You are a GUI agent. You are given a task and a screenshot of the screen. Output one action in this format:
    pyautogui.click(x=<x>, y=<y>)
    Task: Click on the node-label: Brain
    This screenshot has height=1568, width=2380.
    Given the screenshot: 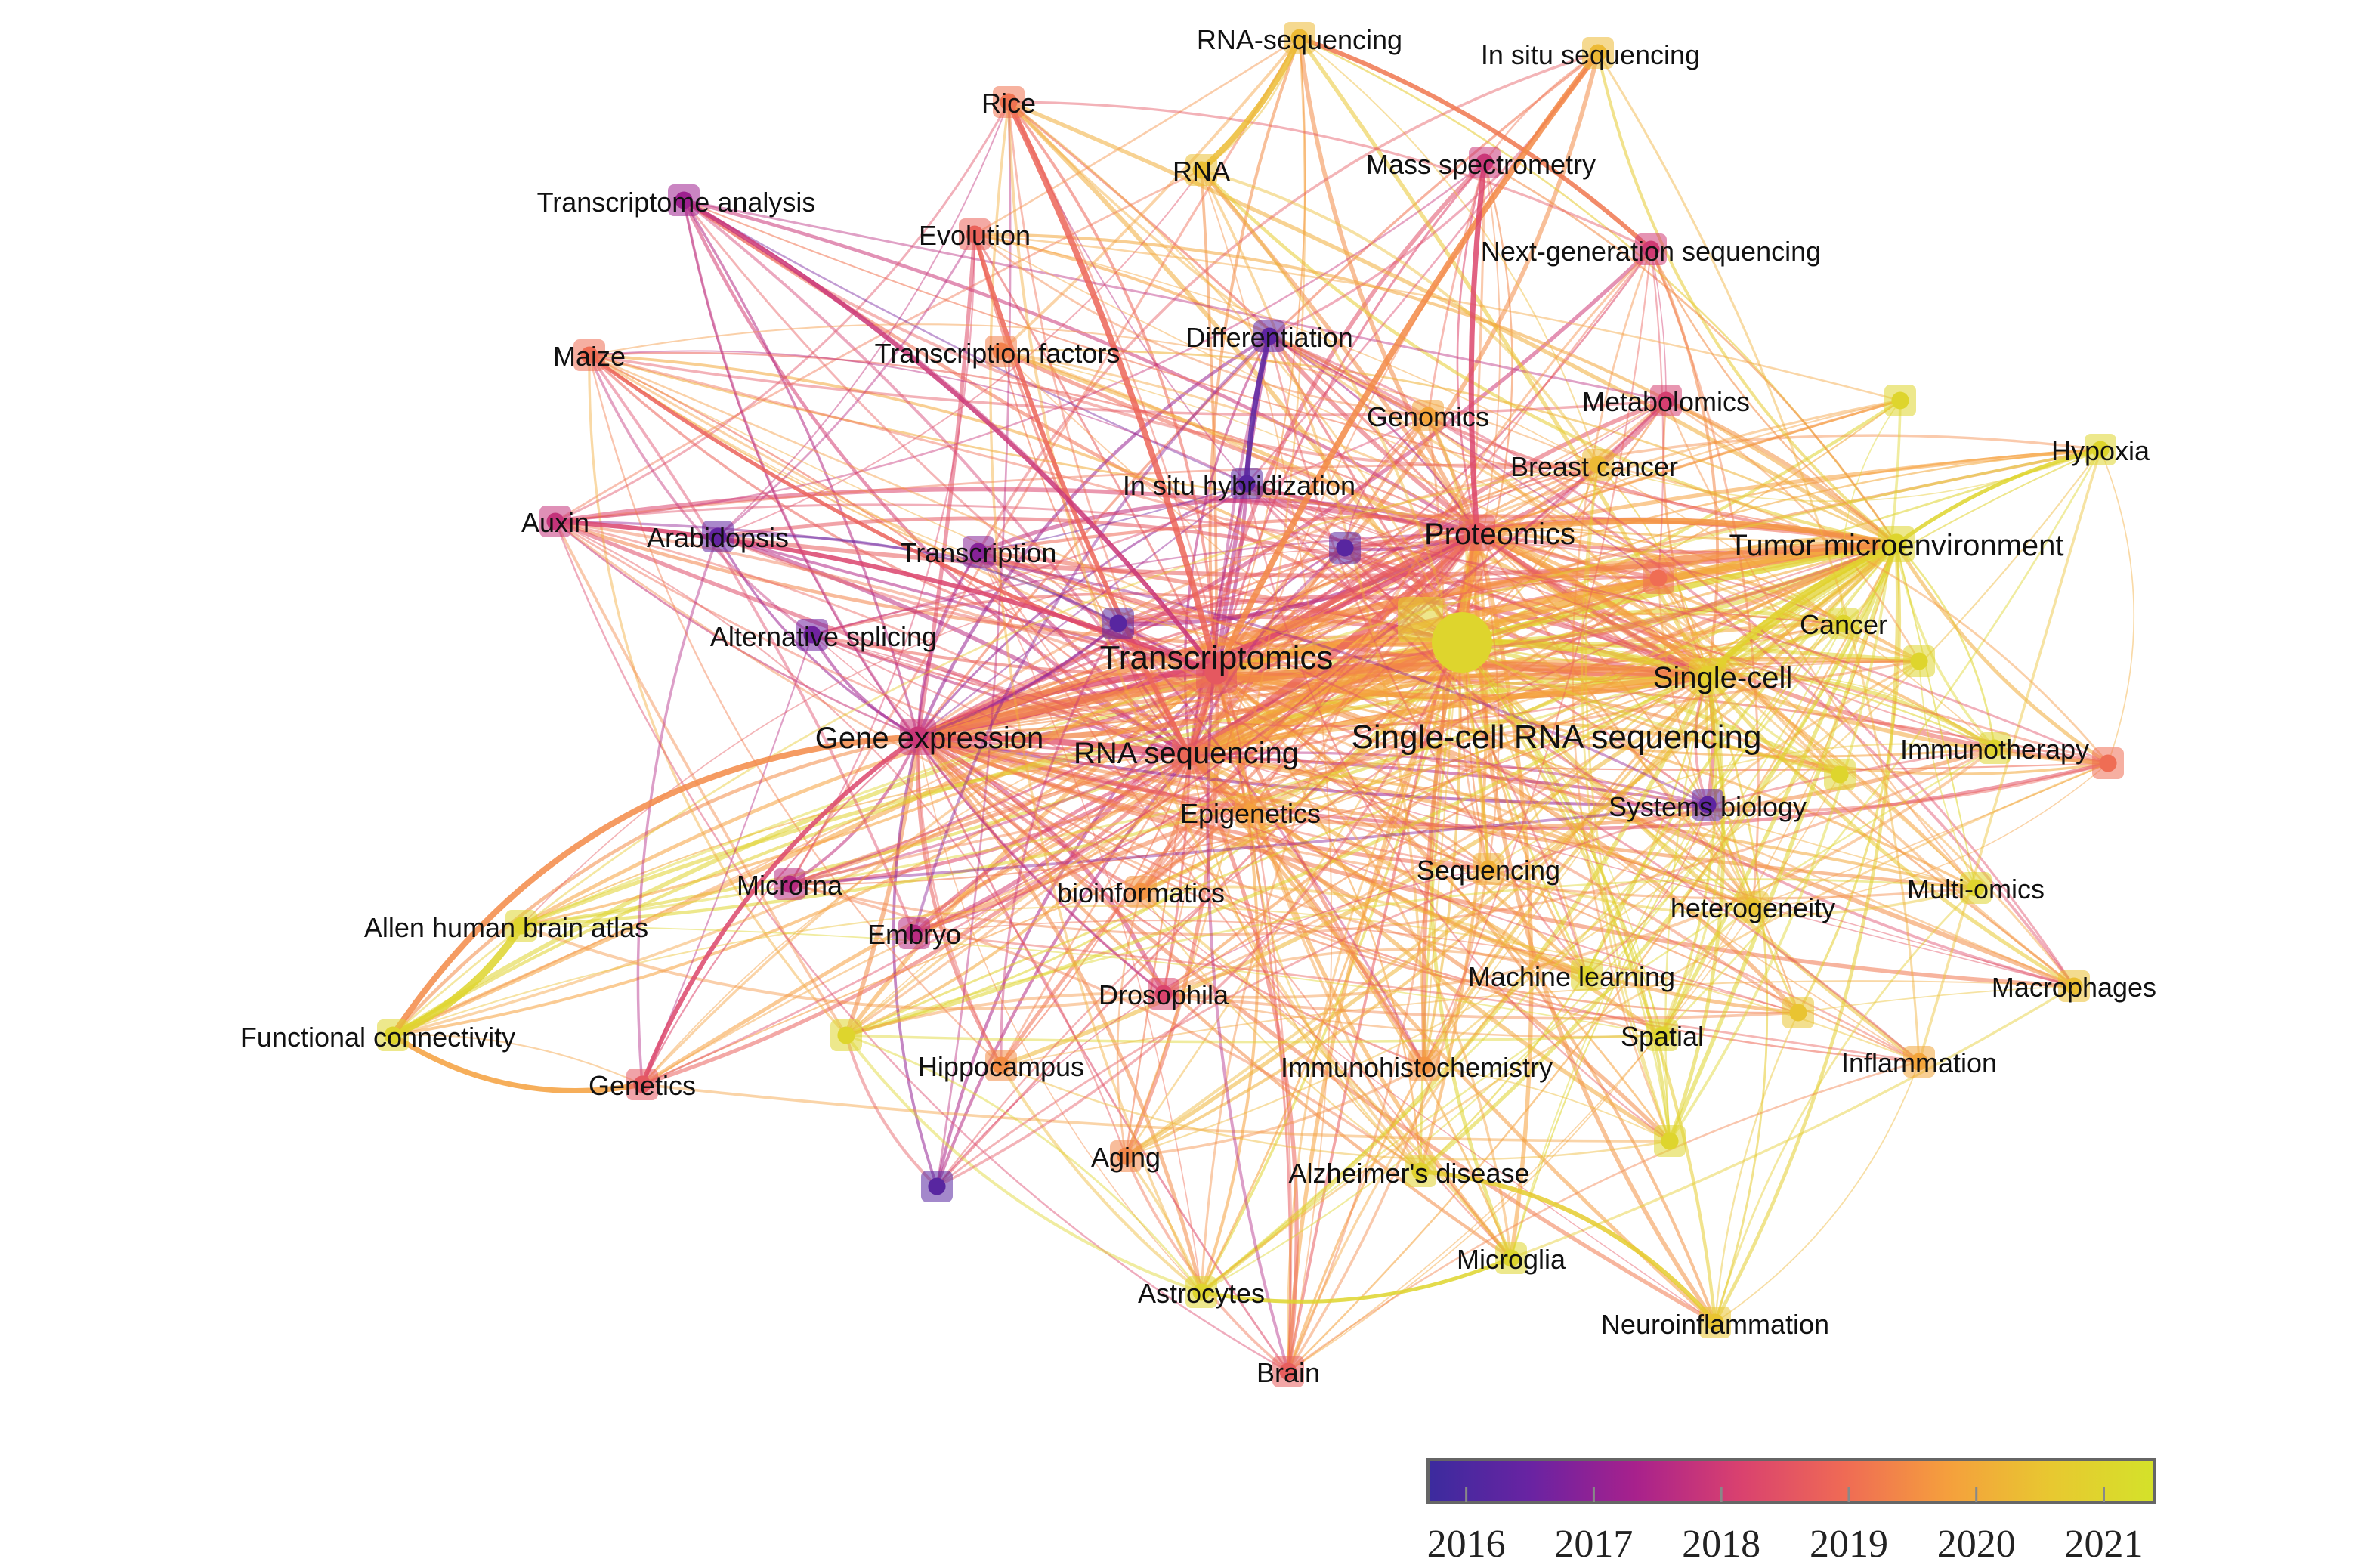 What is the action you would take?
    pyautogui.click(x=1288, y=1372)
    